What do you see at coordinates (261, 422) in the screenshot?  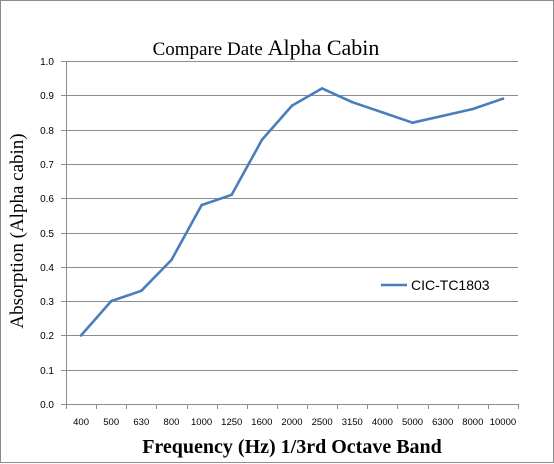 I see `x-tick-label: 1600` at bounding box center [261, 422].